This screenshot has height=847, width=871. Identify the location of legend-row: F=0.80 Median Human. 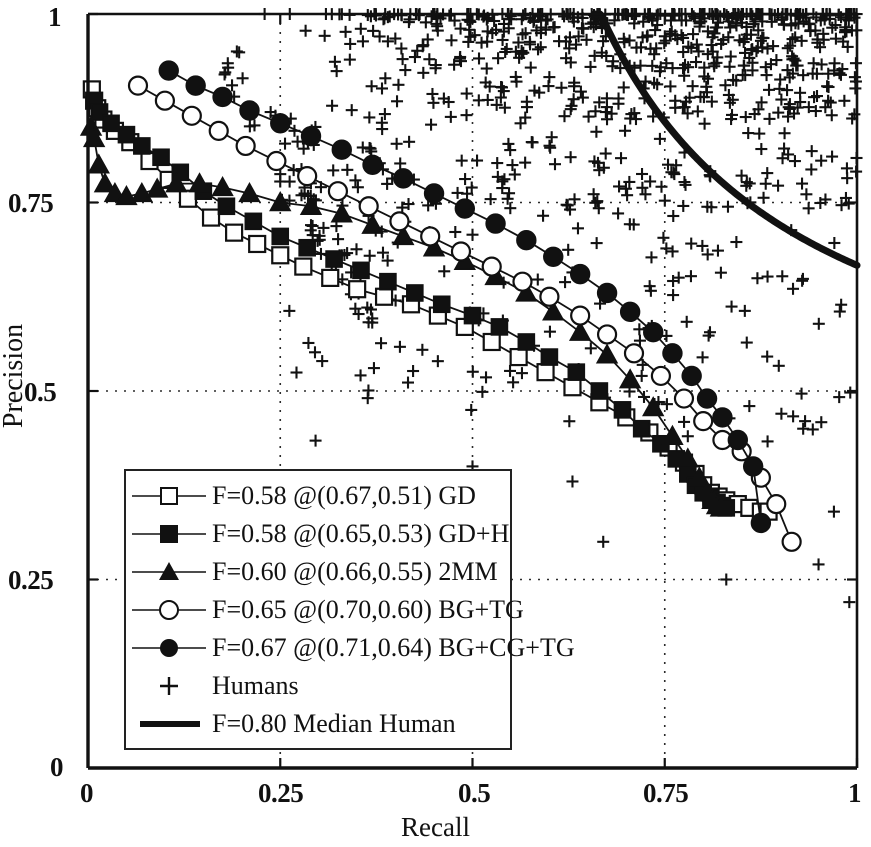
(318, 724).